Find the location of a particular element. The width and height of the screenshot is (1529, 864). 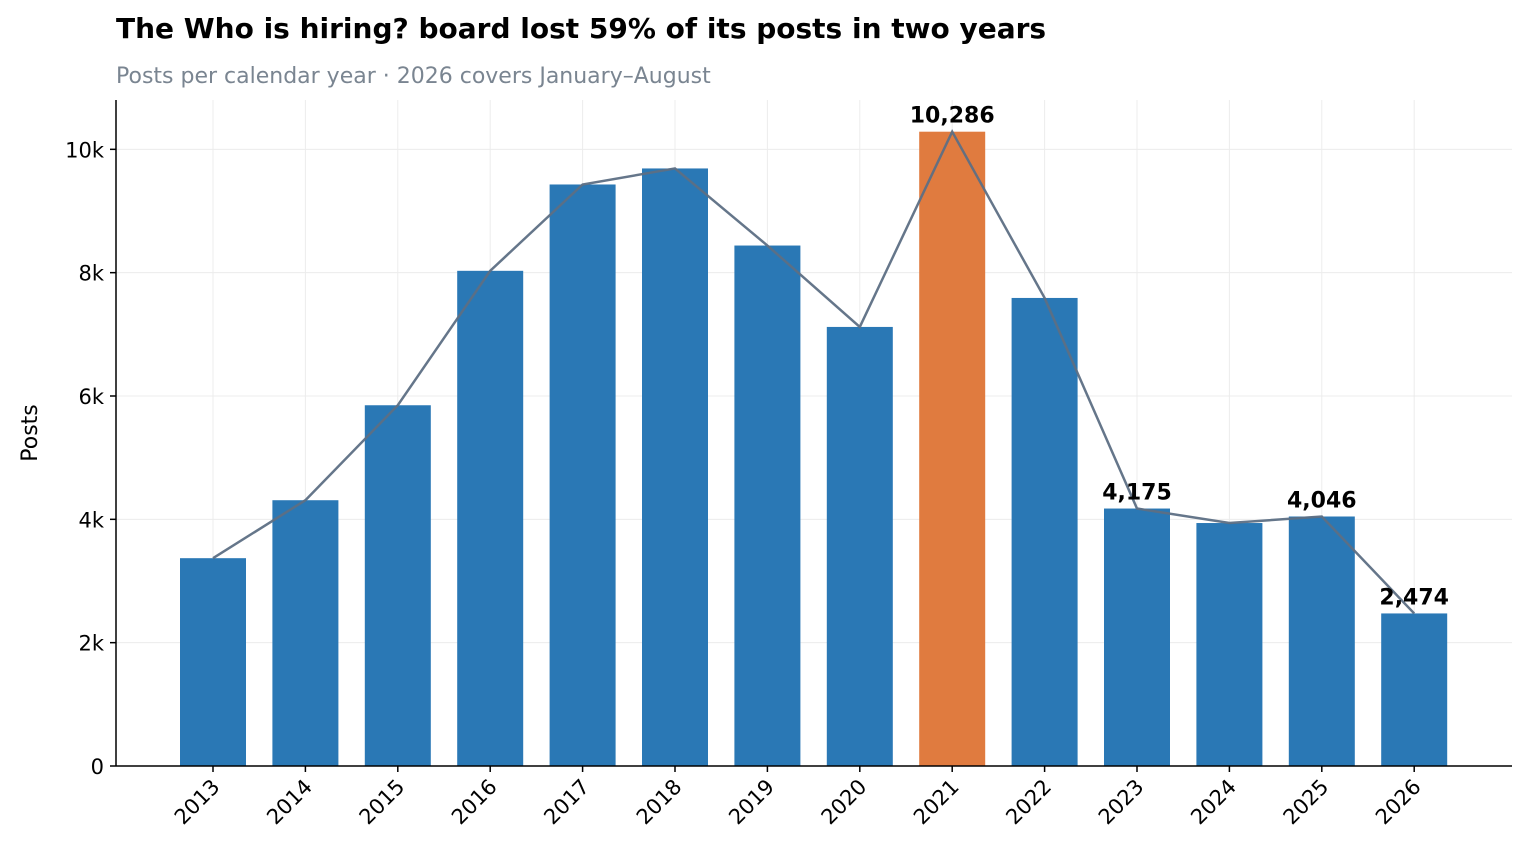

y-tick-label: 10k is located at coordinates (85, 150).